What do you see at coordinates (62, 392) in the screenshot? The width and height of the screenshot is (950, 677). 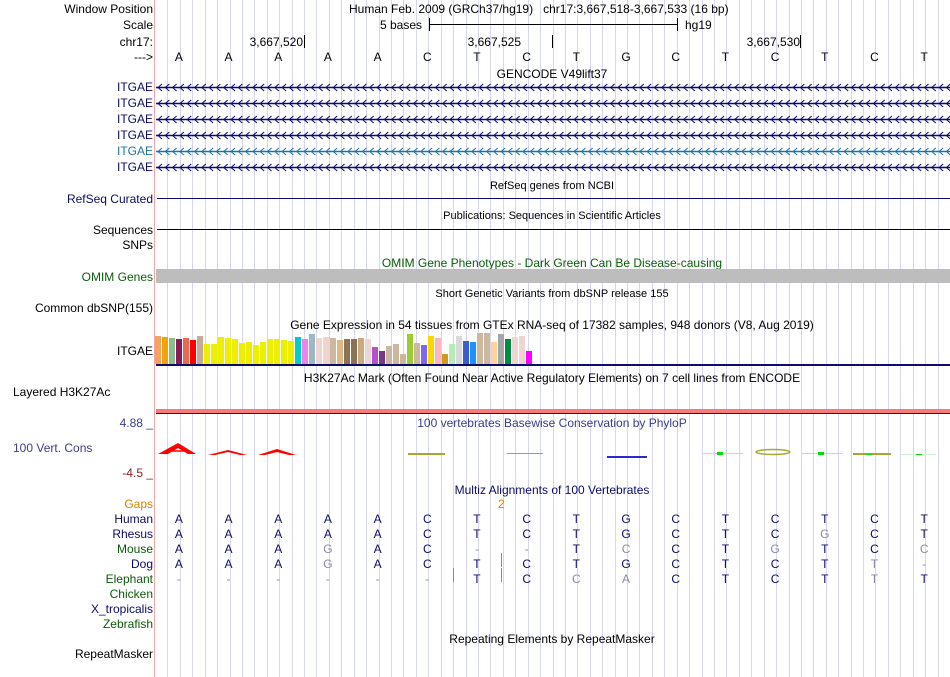 I see `h3k27ac-track-label: Layered H3K27Ac` at bounding box center [62, 392].